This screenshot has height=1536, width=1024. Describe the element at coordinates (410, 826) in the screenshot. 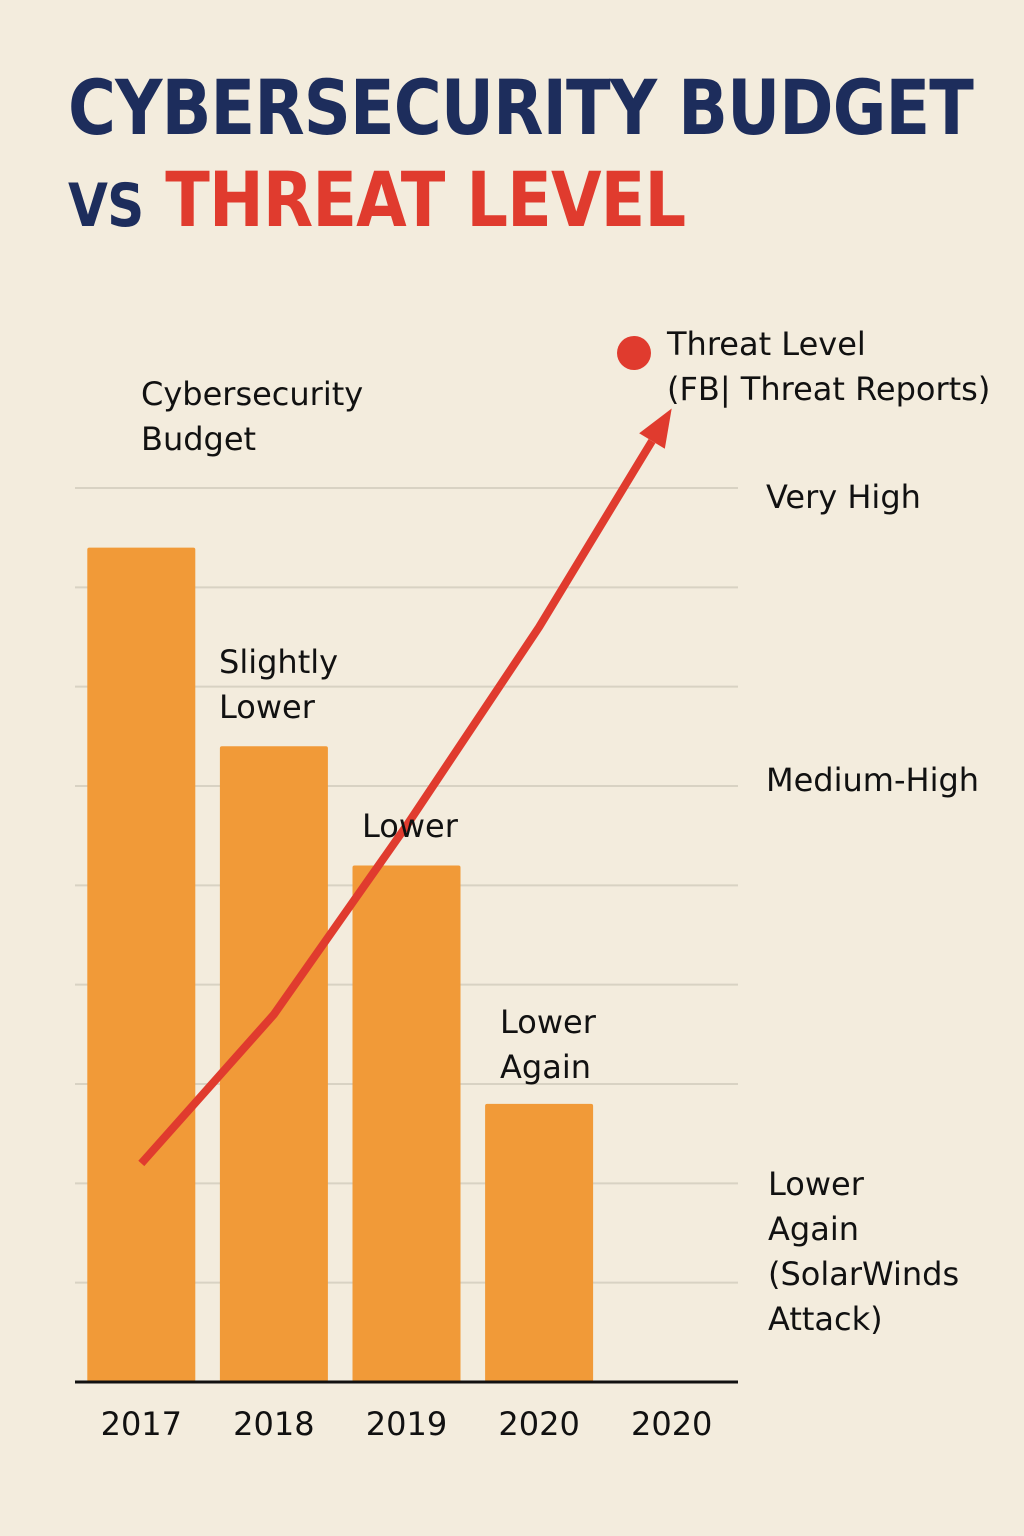

I see `bar-label-2019: Lower` at that location.